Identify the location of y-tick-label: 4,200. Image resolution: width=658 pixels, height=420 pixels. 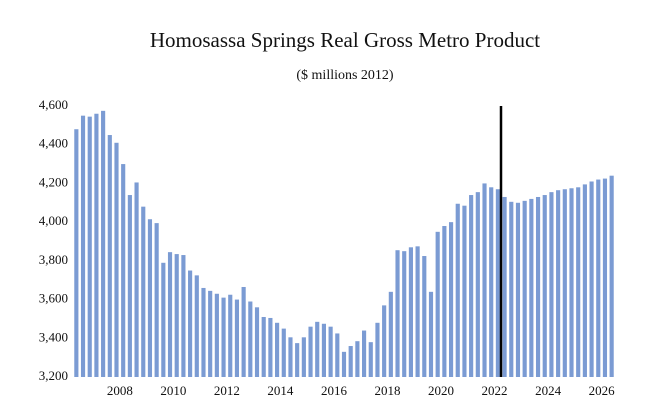
(53, 181).